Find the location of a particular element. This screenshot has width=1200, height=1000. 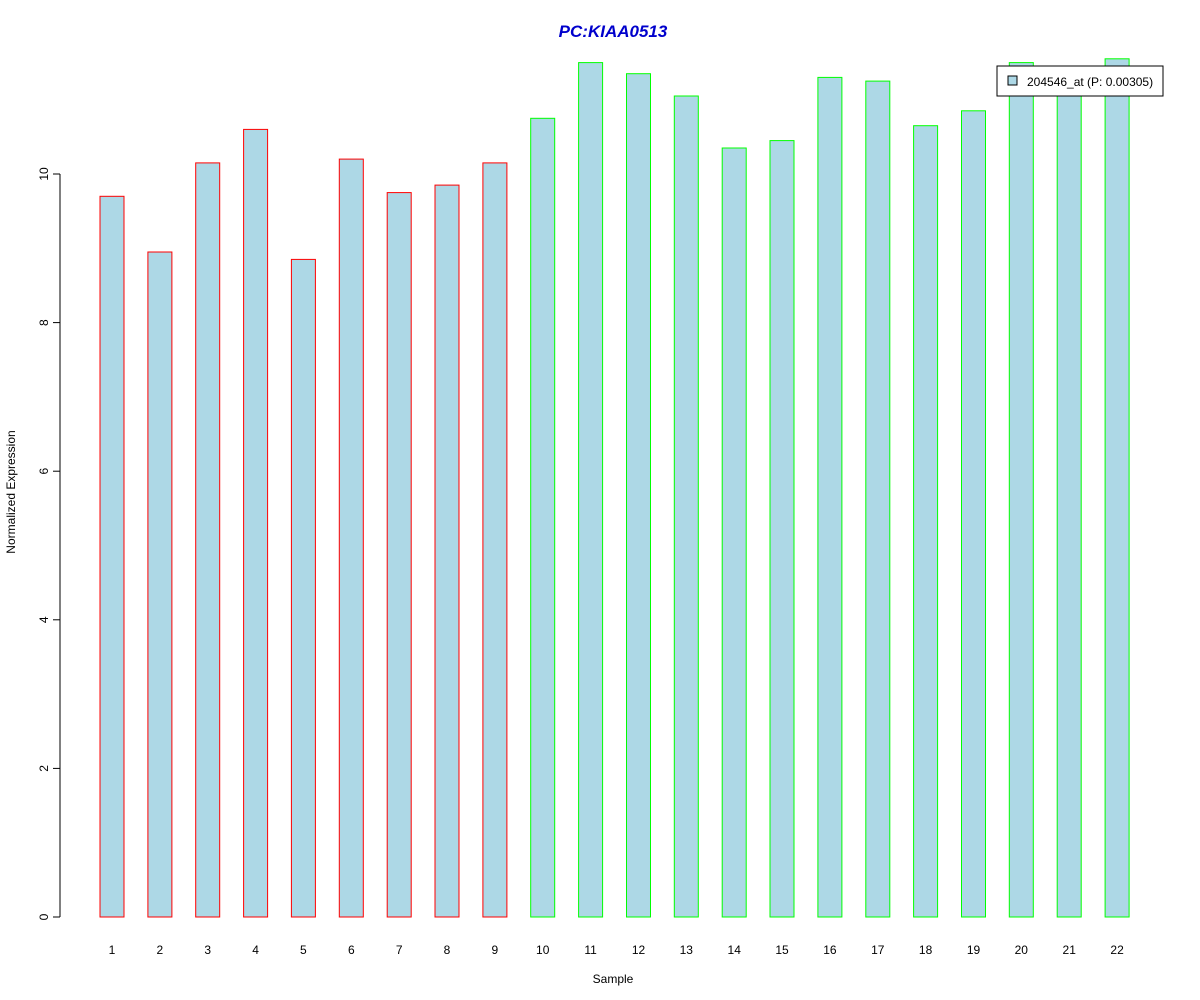

y-tick-label: 4 is located at coordinates (44, 619).